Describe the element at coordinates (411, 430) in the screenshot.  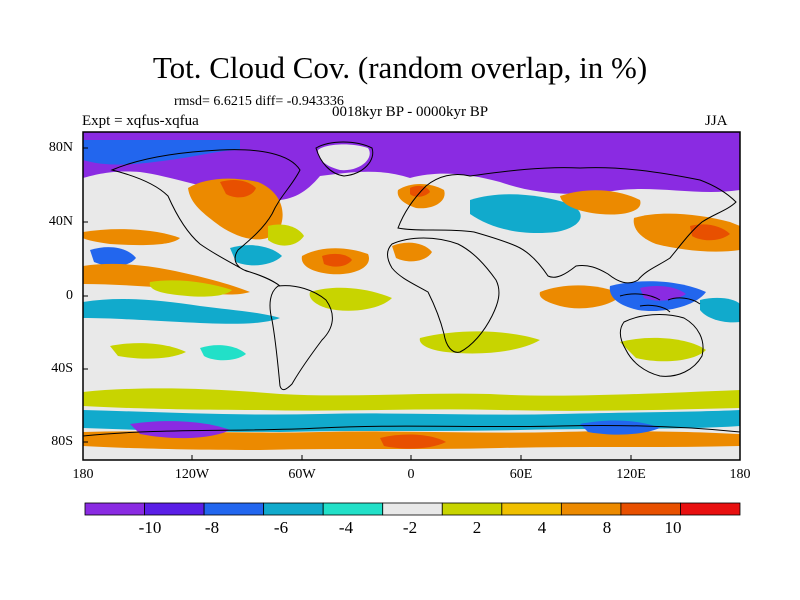
I see `coastline-antarctica` at that location.